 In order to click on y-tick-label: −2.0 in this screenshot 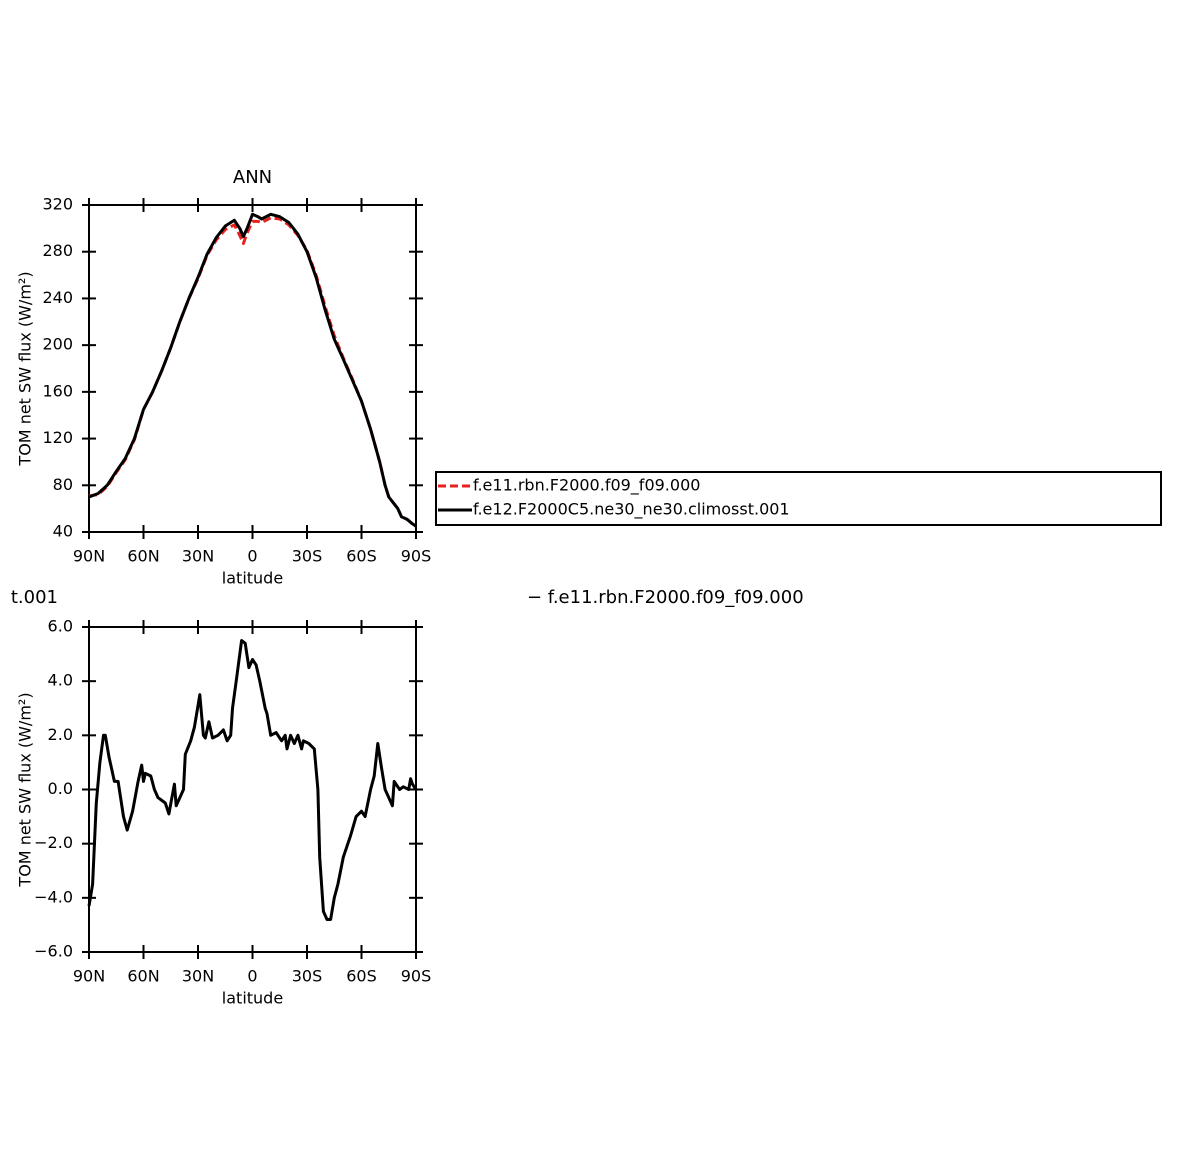, I will do `click(53, 842)`.